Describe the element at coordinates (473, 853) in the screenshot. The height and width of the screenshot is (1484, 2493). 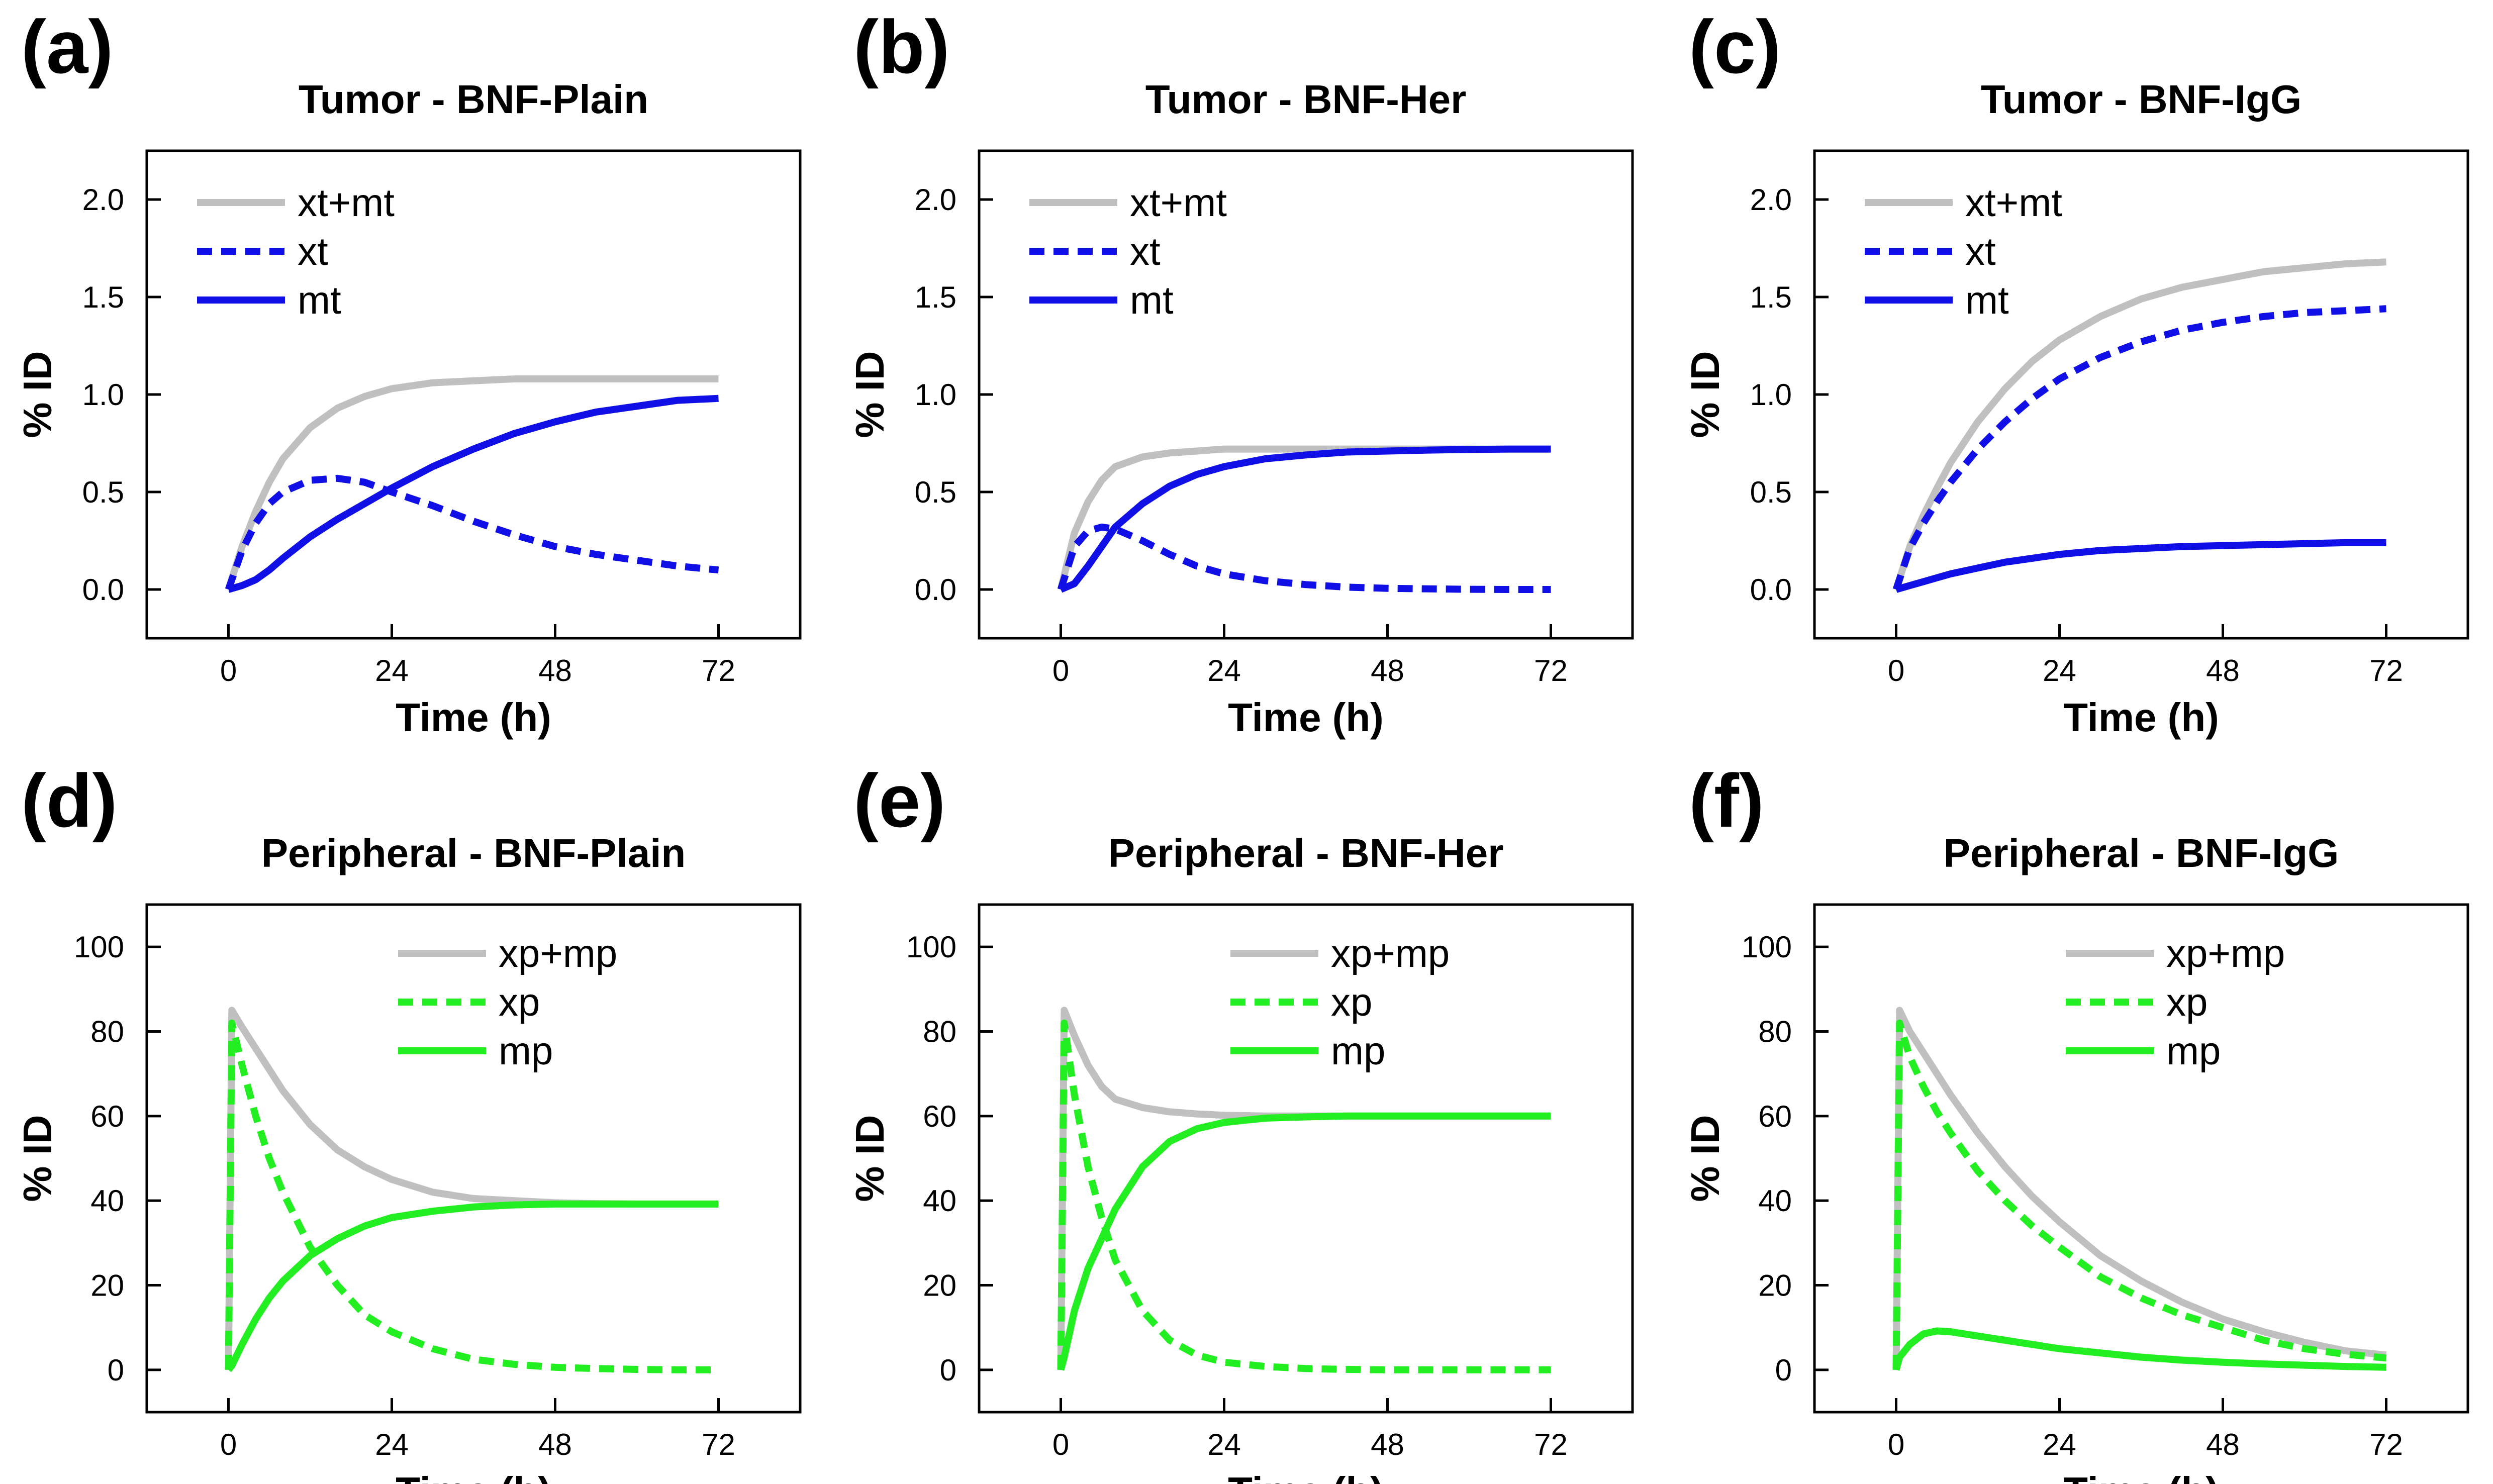
I see `chart-title: Peripheral - BNF-Plain` at that location.